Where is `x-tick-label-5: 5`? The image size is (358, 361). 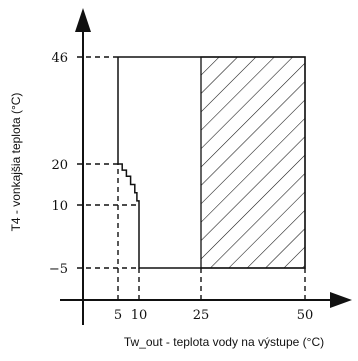
x-tick-label-5: 5 is located at coordinates (118, 315).